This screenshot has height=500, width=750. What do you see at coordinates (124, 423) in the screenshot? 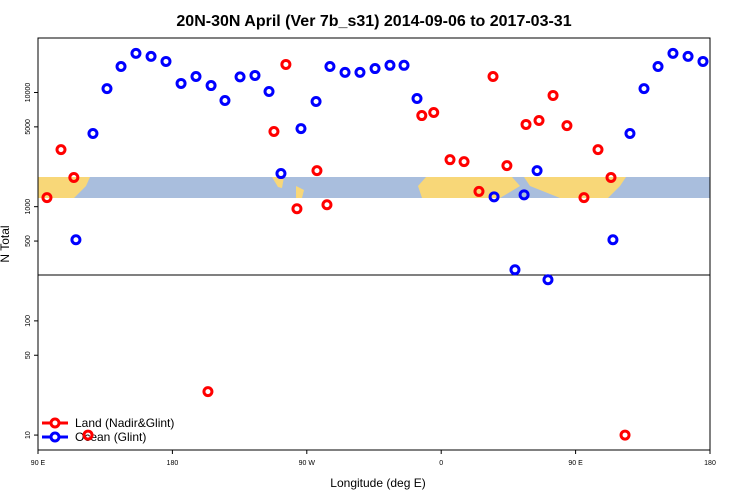
I see `legend-label: Land (Nadir&Glint)` at bounding box center [124, 423].